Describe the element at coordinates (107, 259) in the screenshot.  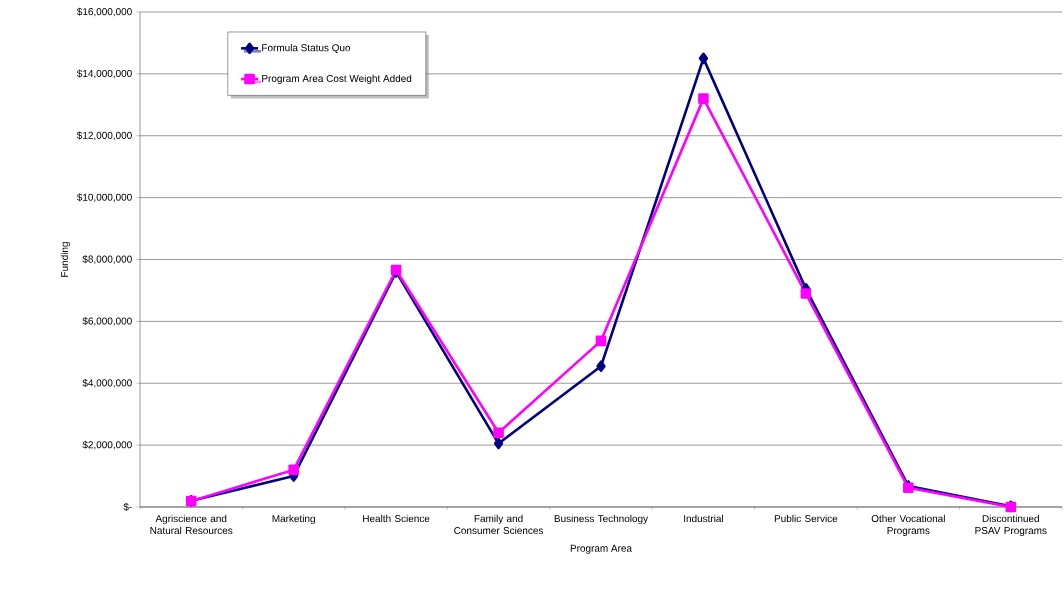
I see `y-tick-label: $8,000,000` at that location.